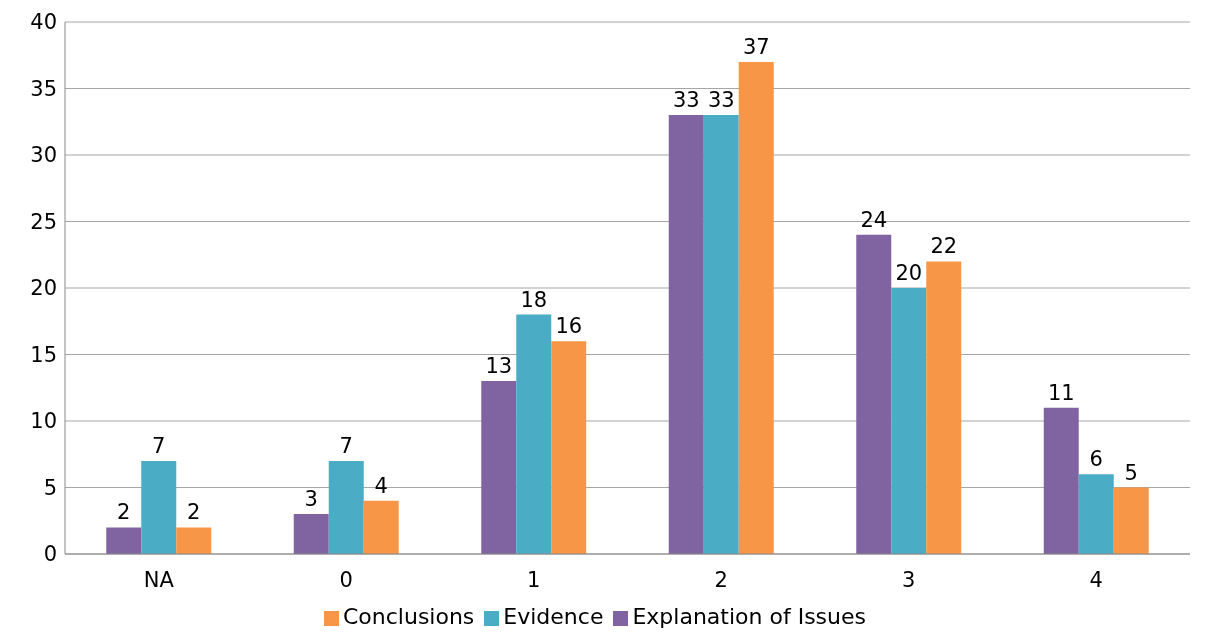  I want to click on legend-label: Evidence, so click(553, 616).